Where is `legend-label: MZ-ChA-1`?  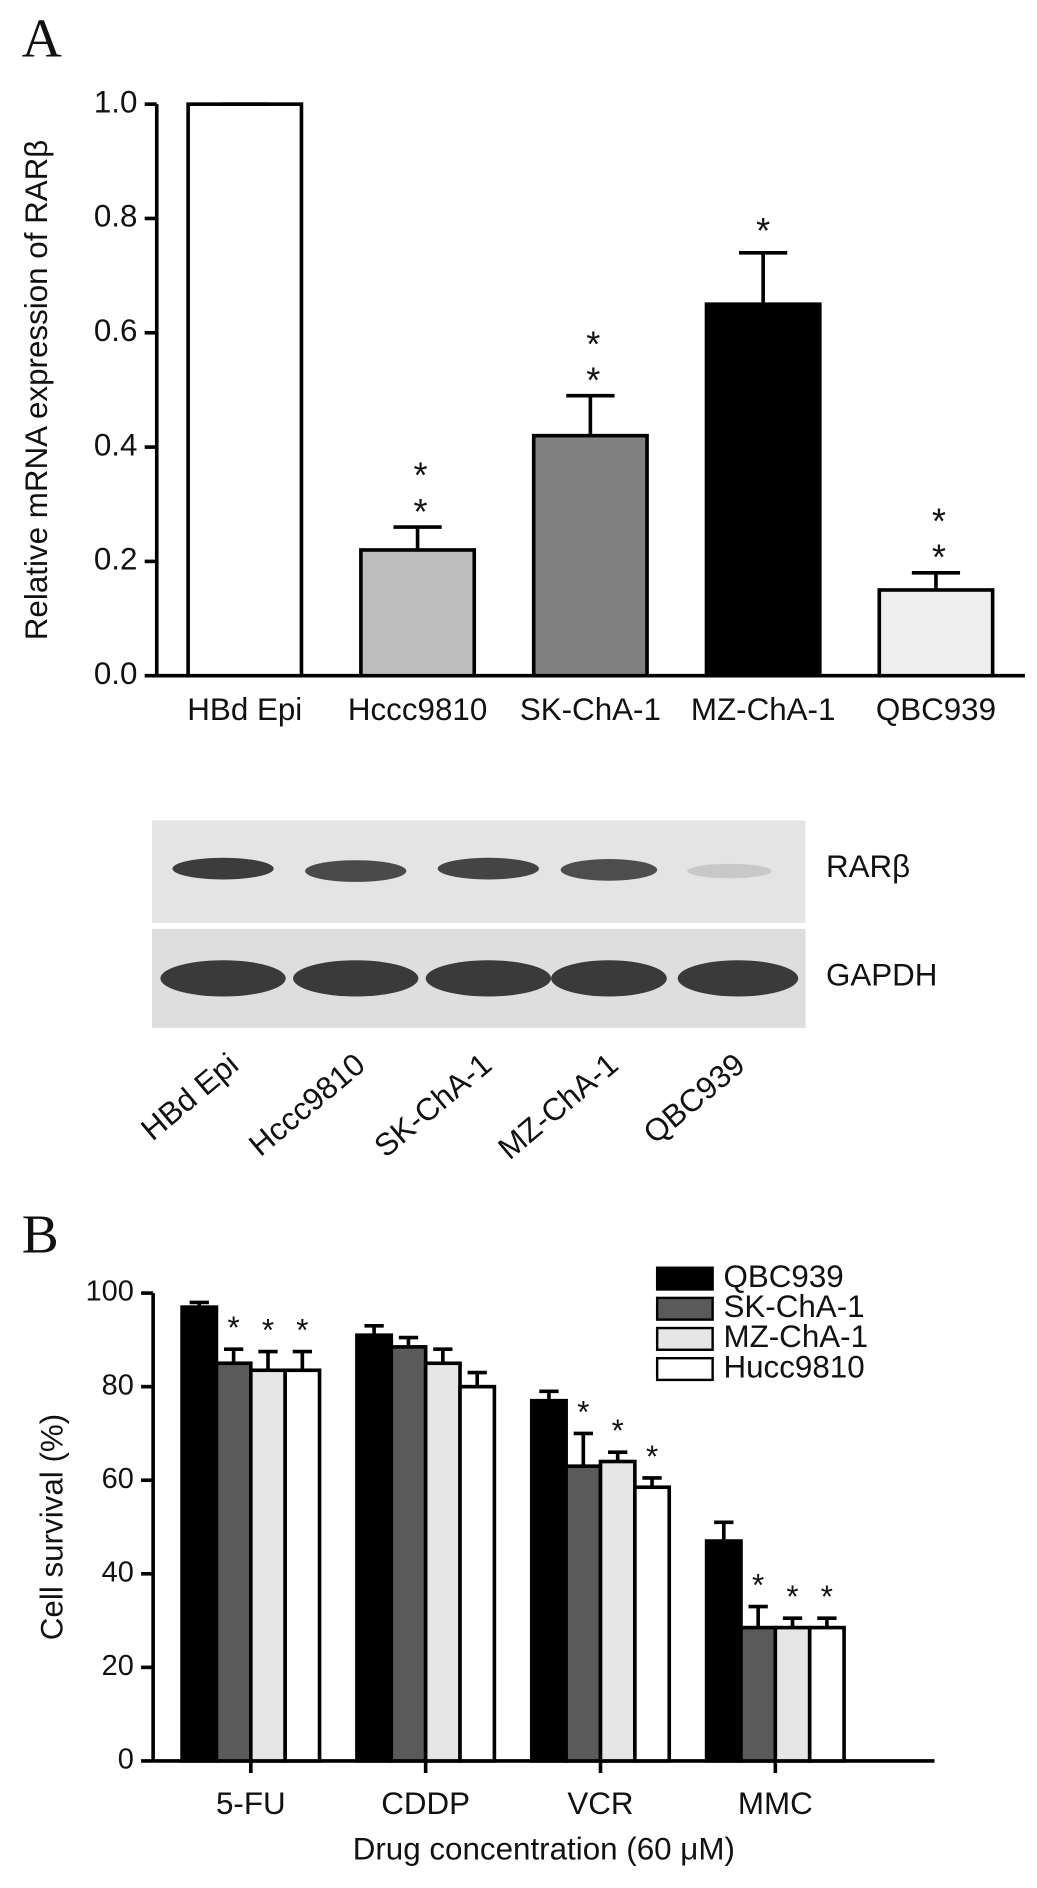
legend-label: MZ-ChA-1 is located at coordinates (795, 1336).